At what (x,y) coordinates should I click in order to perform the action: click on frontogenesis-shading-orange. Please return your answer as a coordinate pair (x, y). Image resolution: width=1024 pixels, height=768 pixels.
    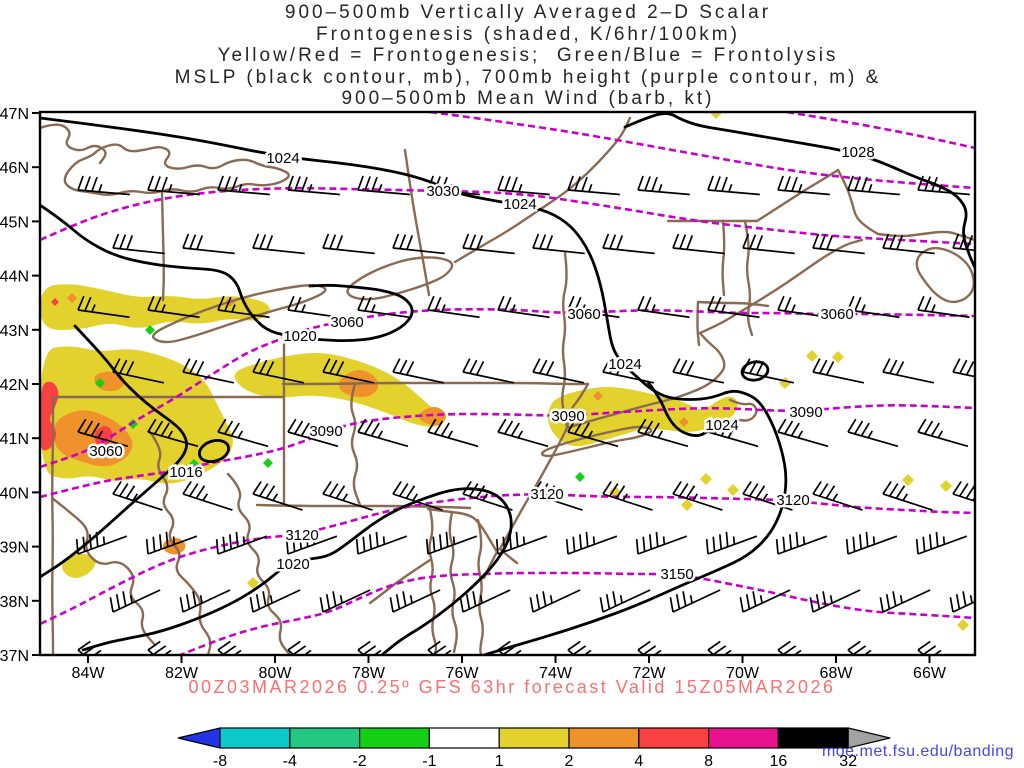
    Looking at the image, I should click on (93, 438).